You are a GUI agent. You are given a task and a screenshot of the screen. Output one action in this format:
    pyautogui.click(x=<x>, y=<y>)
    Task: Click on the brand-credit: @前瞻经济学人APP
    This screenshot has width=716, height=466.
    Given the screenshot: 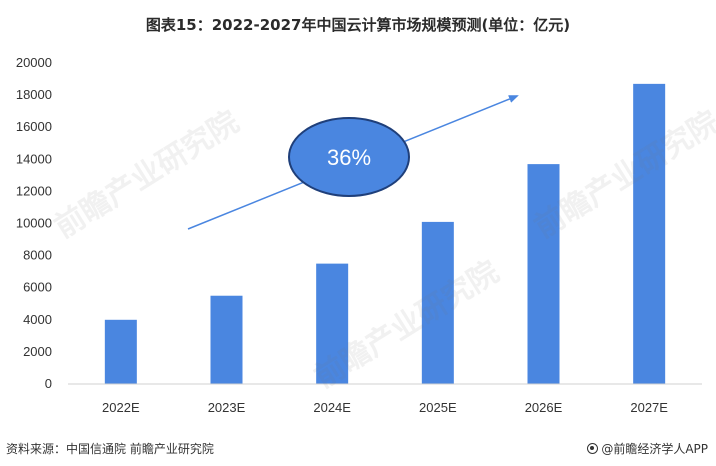 What is the action you would take?
    pyautogui.click(x=647, y=448)
    